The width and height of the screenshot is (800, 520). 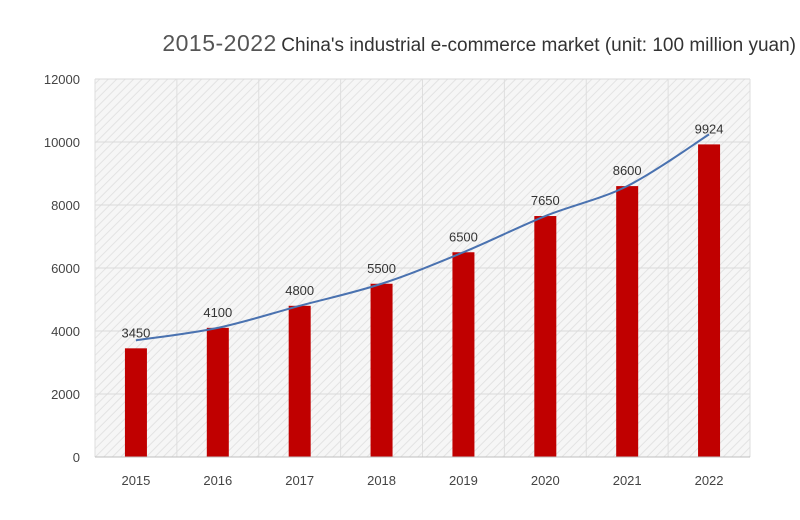 What do you see at coordinates (299, 480) in the screenshot?
I see `x-tick-label-2017: 2017` at bounding box center [299, 480].